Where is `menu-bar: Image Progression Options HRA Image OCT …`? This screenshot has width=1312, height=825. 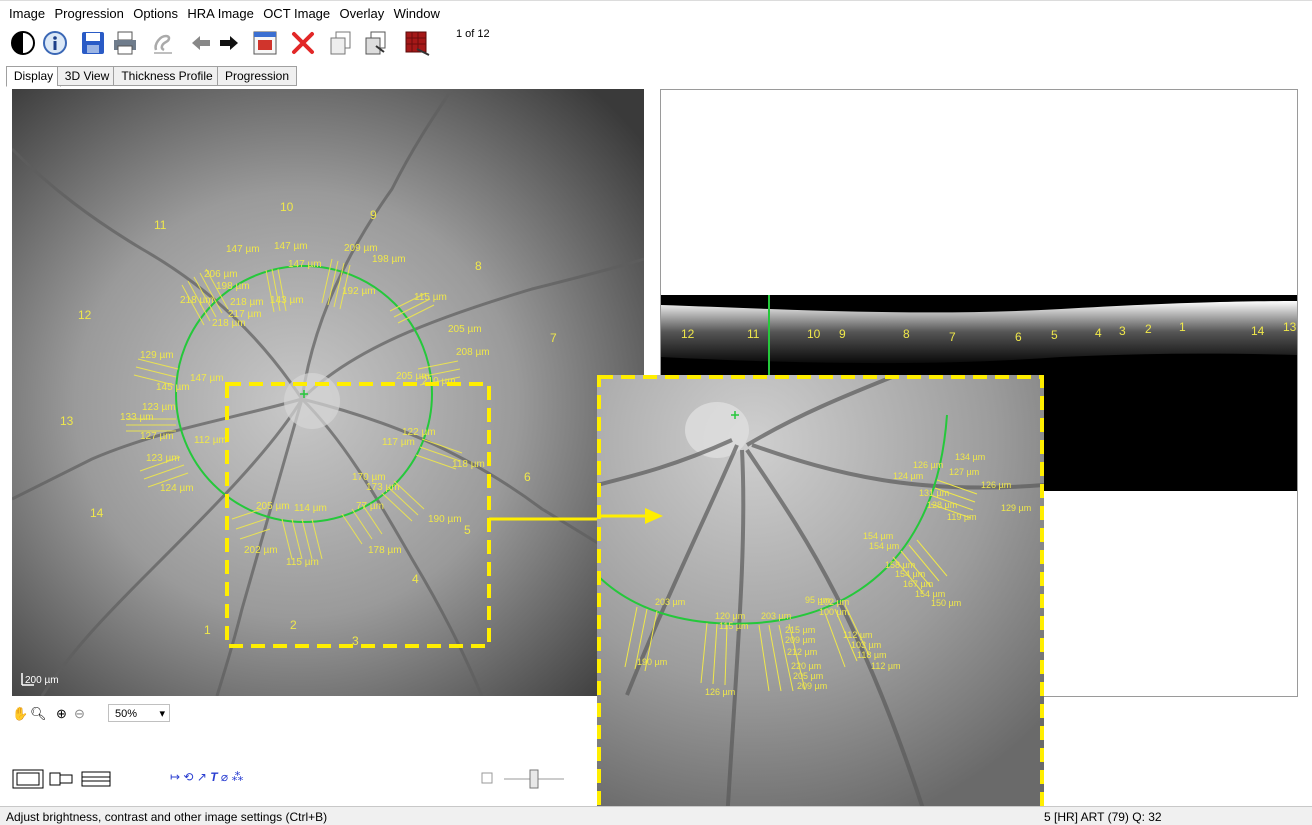
menu-bar: Image Progression Options HRA Image OCT … is located at coordinates (656, 13).